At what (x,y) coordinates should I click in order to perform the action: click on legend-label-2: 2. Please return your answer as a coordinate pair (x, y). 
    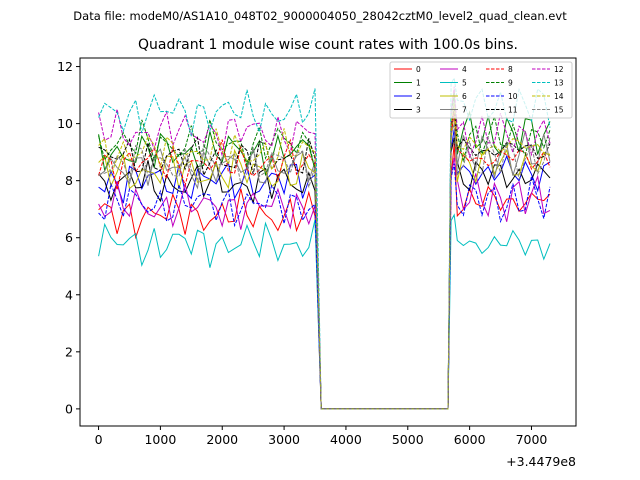
    Looking at the image, I should click on (418, 96).